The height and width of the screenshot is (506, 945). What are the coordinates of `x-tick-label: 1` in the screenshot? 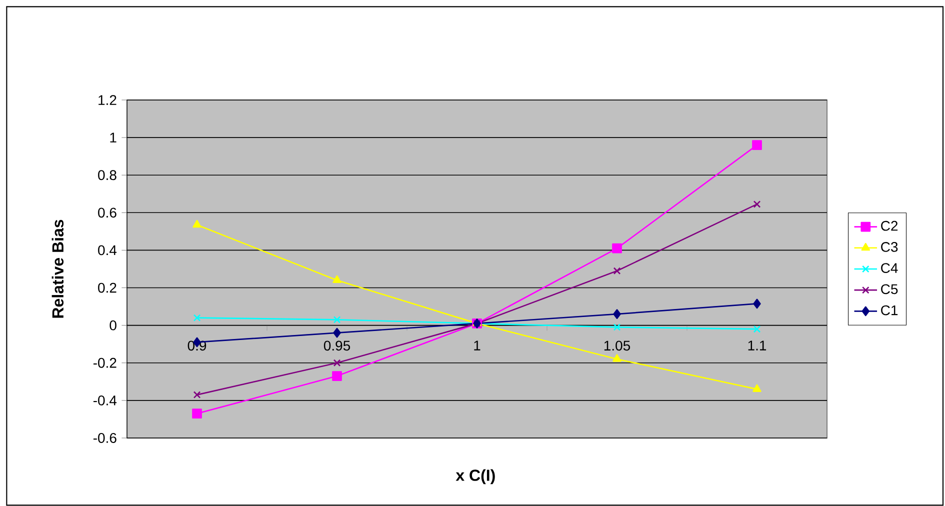 It's located at (477, 345).